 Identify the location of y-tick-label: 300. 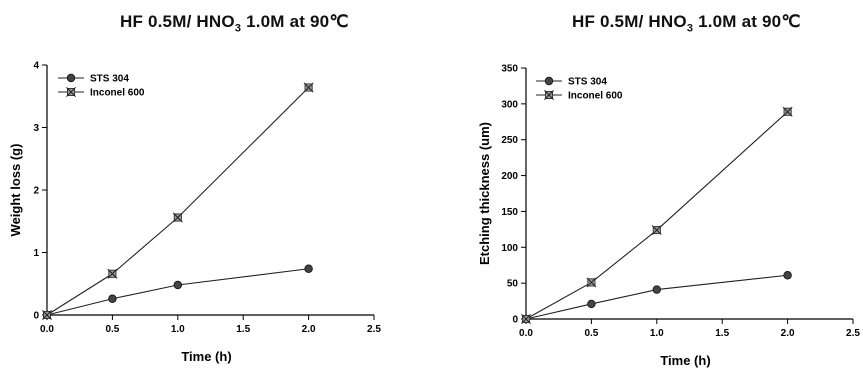
(509, 104).